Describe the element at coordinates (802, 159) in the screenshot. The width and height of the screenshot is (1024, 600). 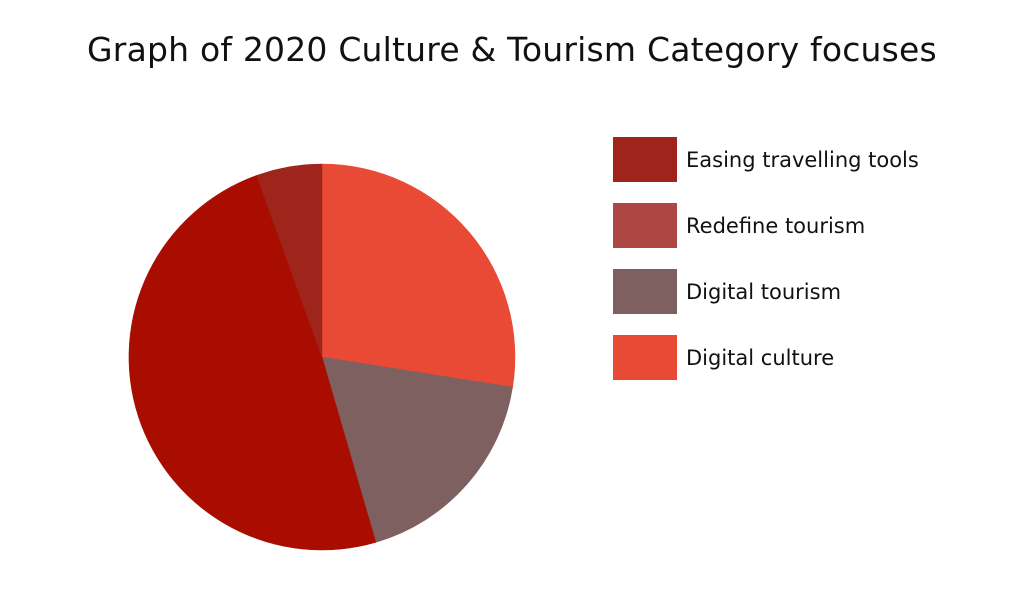
I see `legend-label: Easing travelling tools` at that location.